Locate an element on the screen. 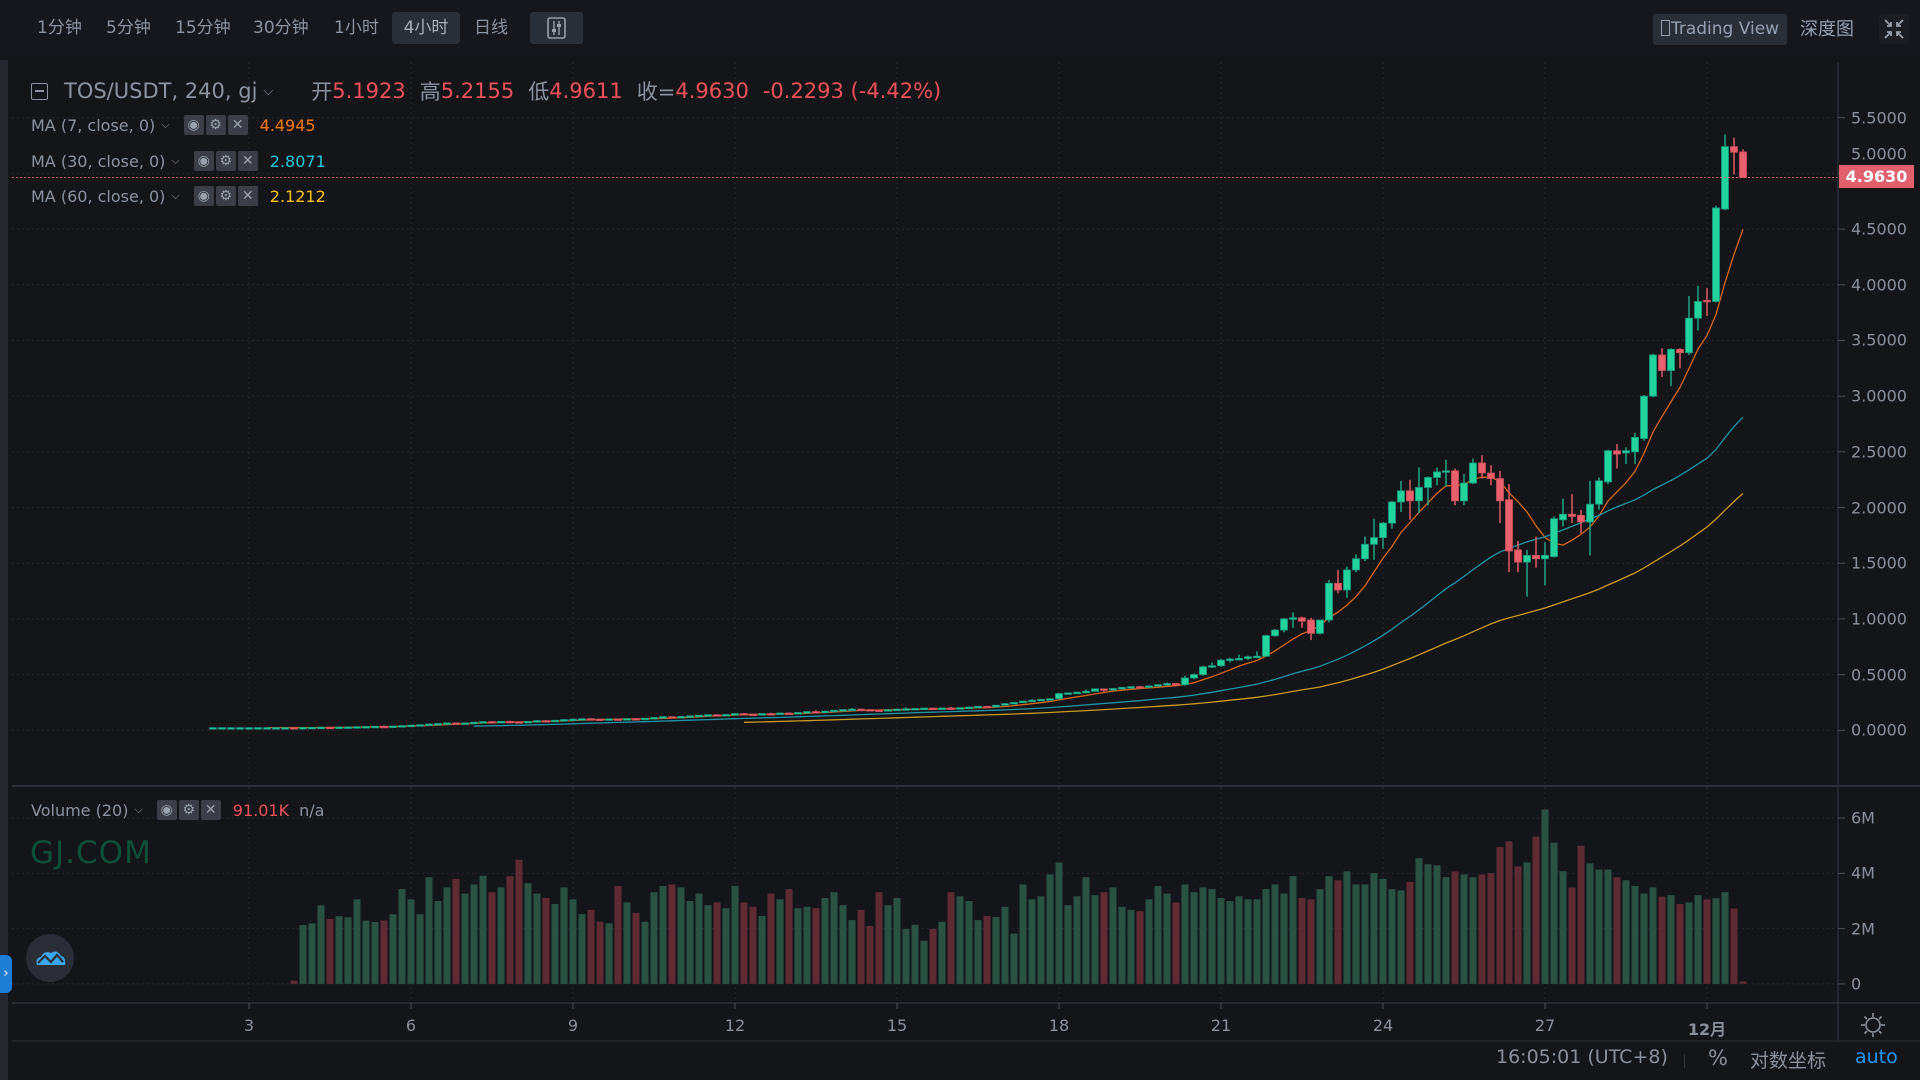 This screenshot has height=1080, width=1920. time-tick-label: 3 is located at coordinates (249, 1025).